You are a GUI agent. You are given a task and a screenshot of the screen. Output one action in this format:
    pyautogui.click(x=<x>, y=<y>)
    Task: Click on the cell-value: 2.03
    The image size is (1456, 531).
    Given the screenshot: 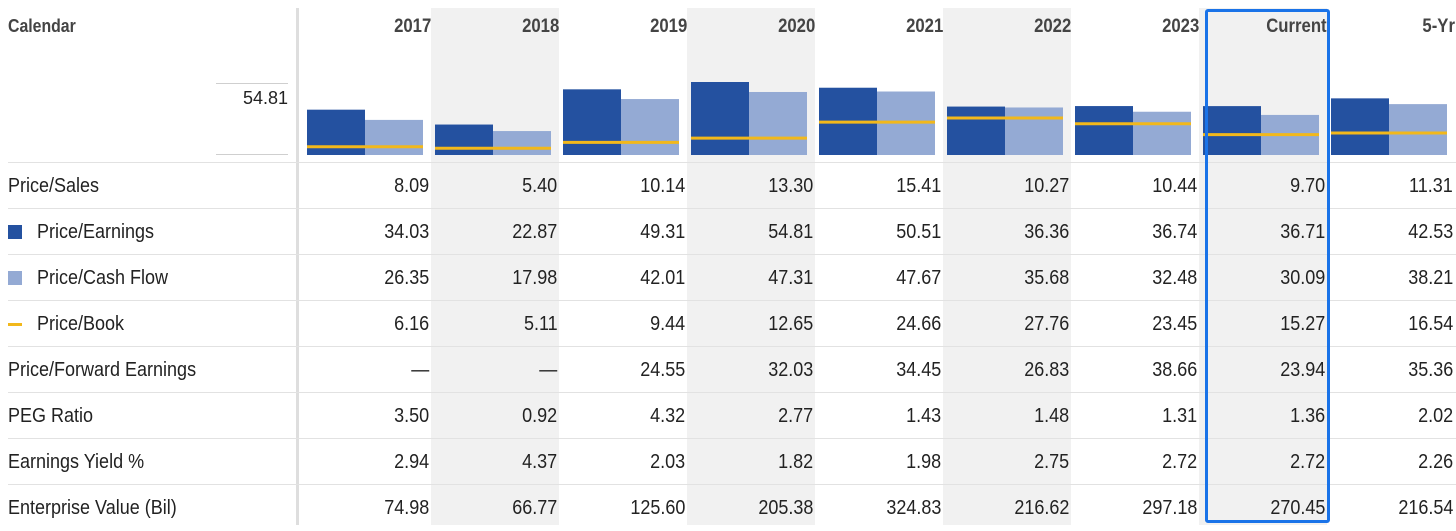 What is the action you would take?
    pyautogui.click(x=668, y=461)
    